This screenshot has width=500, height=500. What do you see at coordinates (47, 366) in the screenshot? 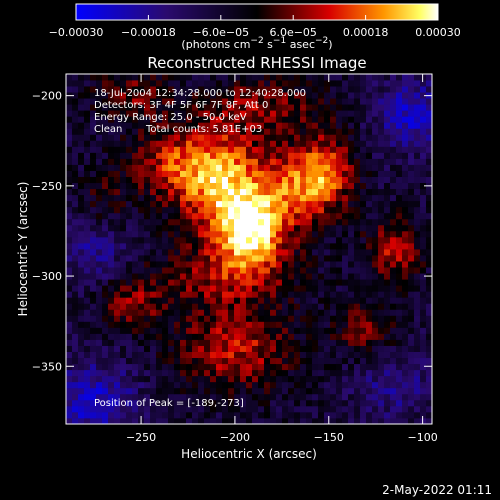
I see `y-tick-label: −350` at bounding box center [47, 366].